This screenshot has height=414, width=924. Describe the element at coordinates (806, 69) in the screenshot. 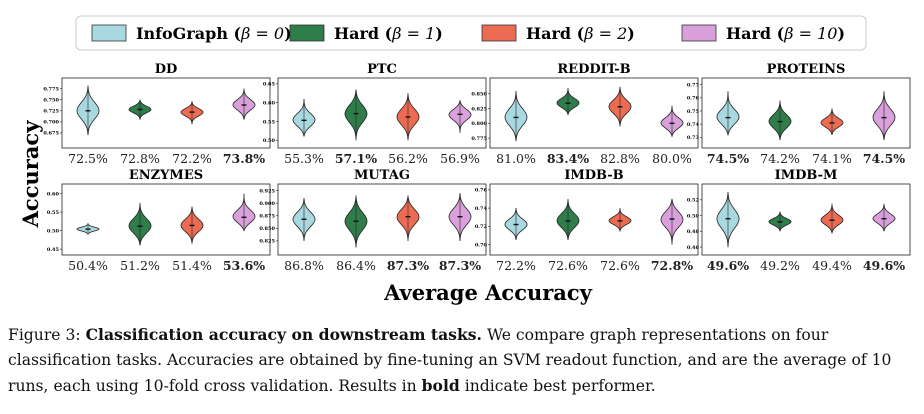

I see `panel-title: PROTEINS` at that location.